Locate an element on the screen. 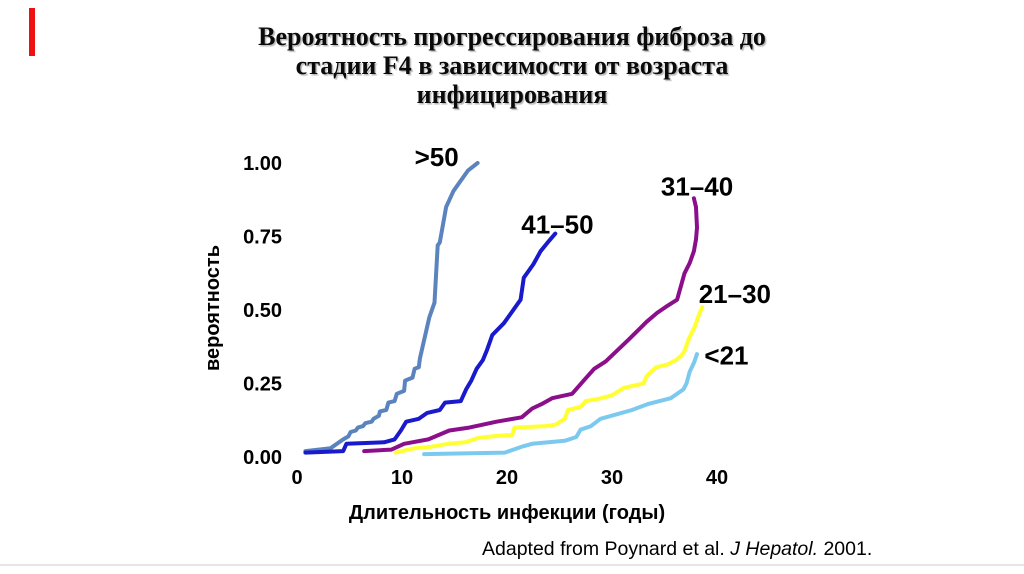 This screenshot has width=1024, height=574. x-tick-label: 30 is located at coordinates (612, 478).